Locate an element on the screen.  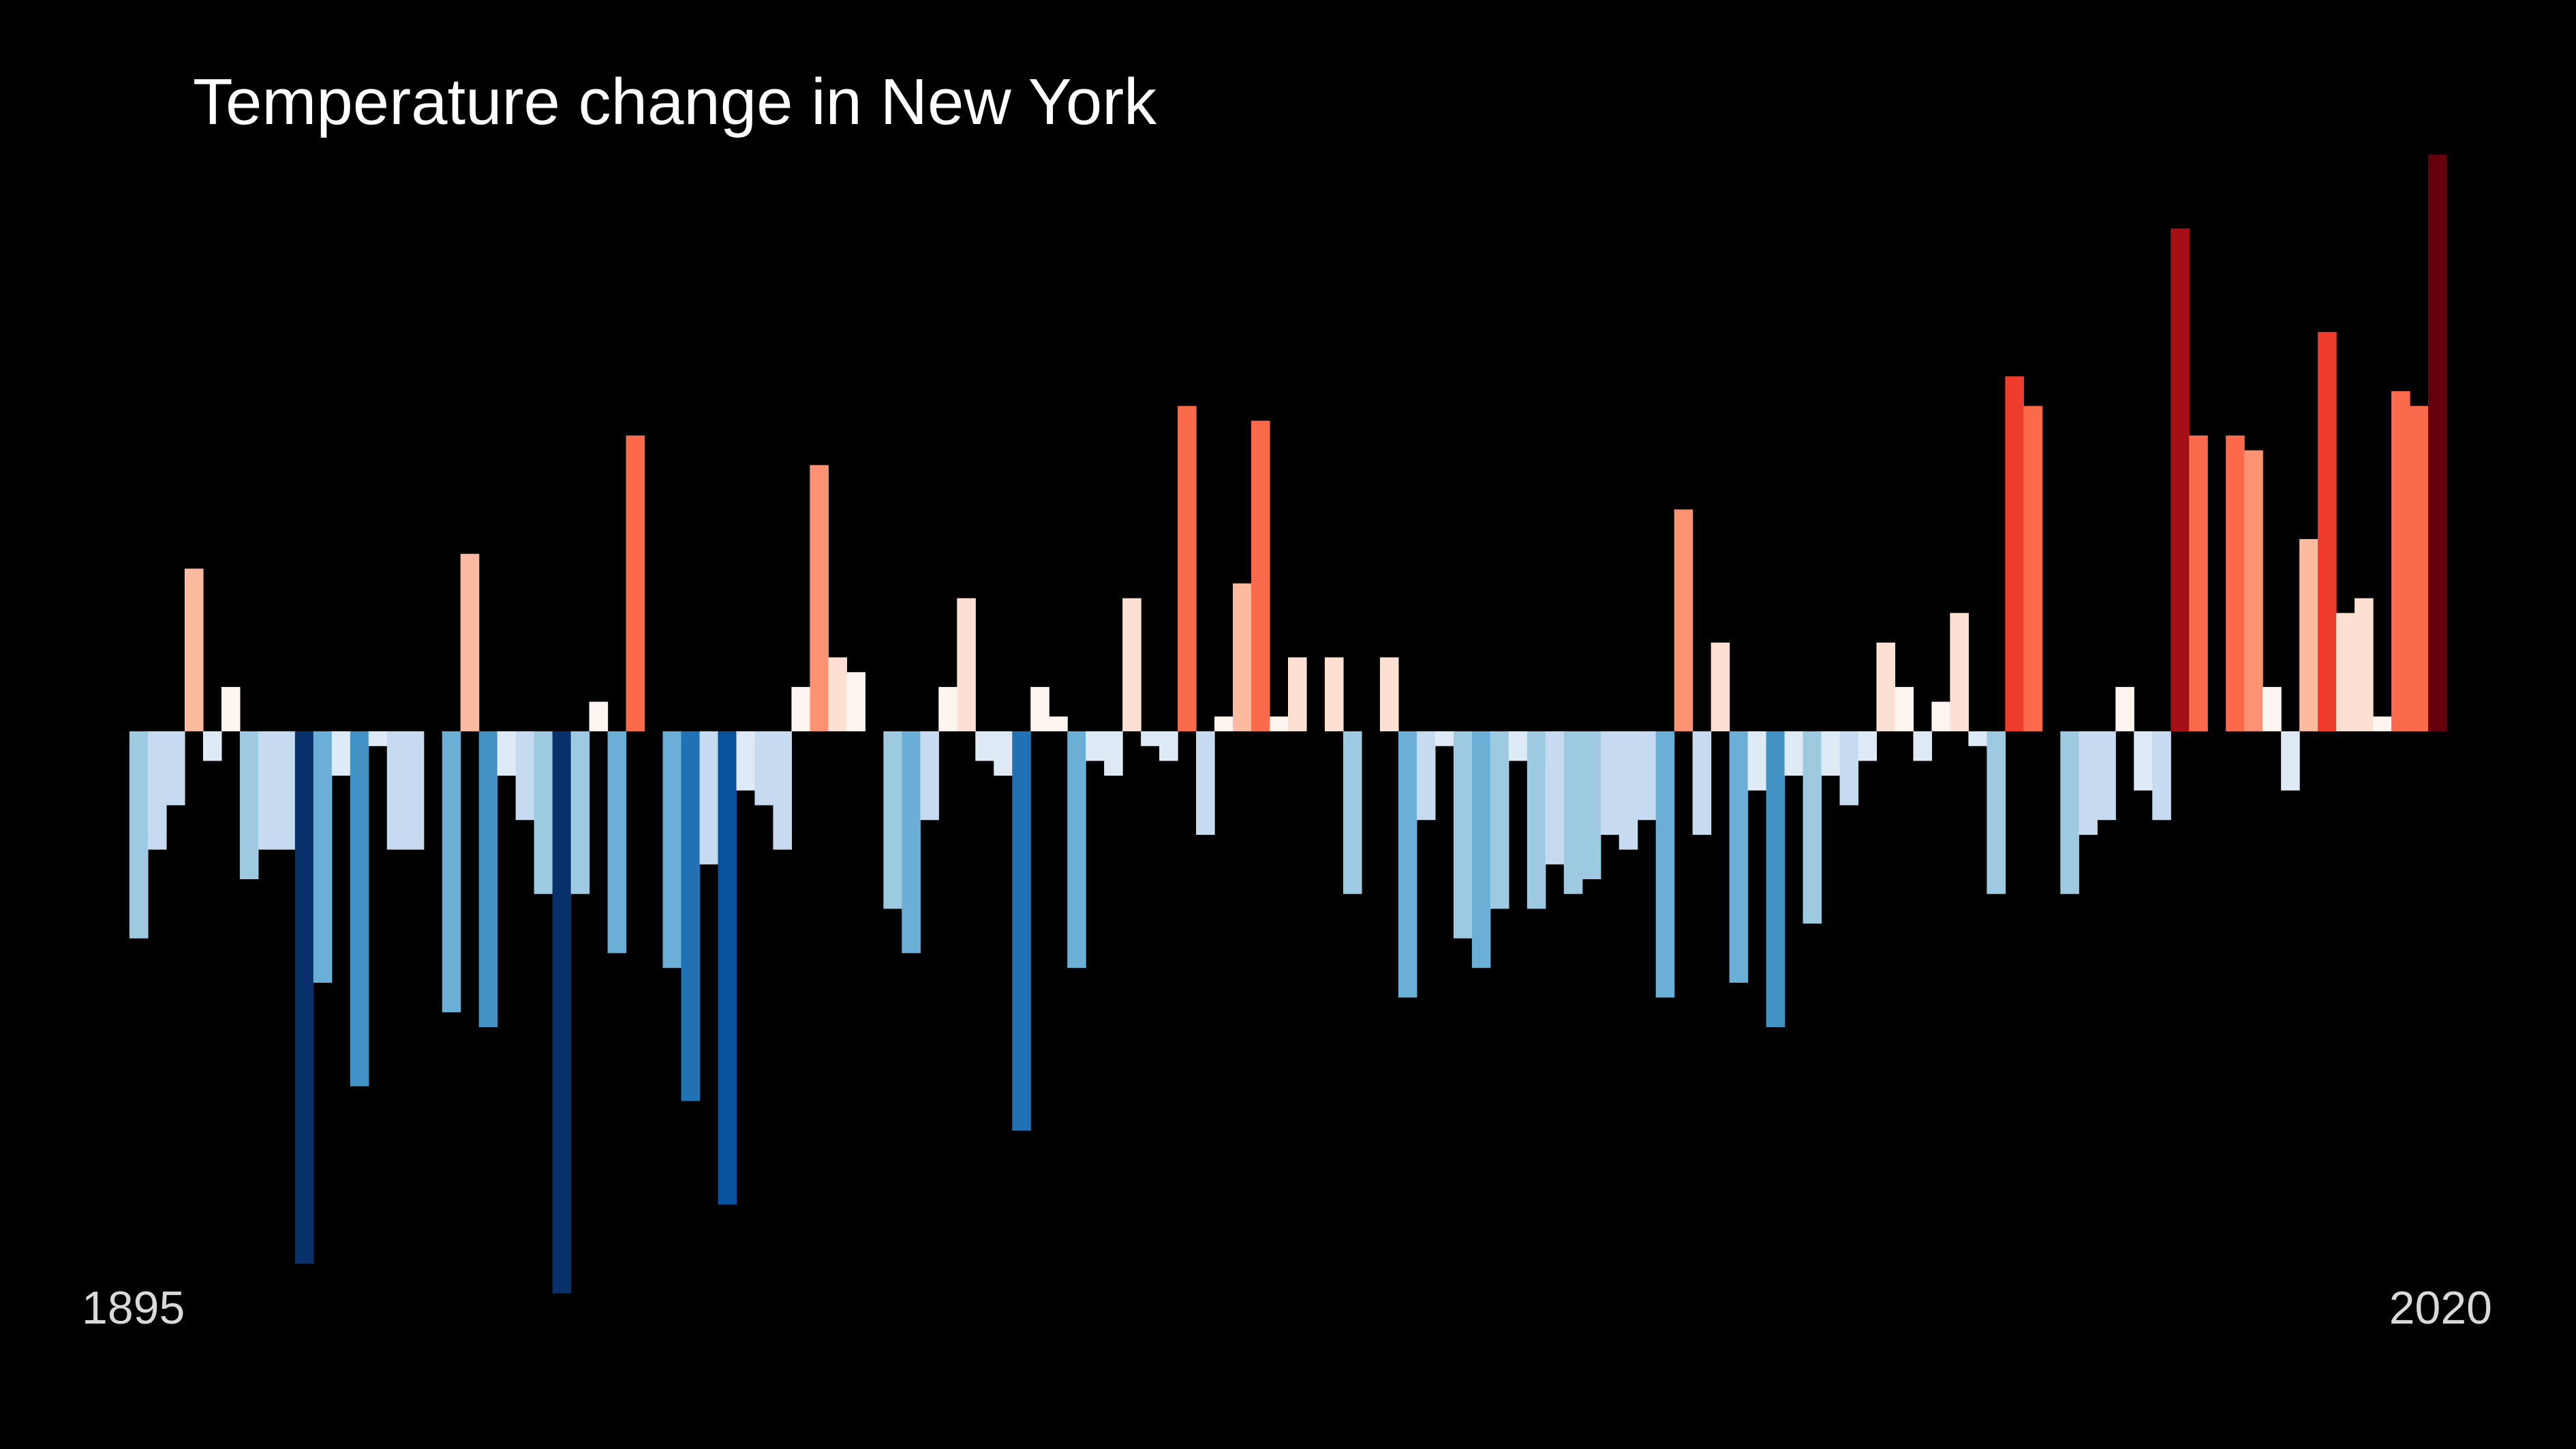
bar-1988 is located at coordinates (1849, 769).